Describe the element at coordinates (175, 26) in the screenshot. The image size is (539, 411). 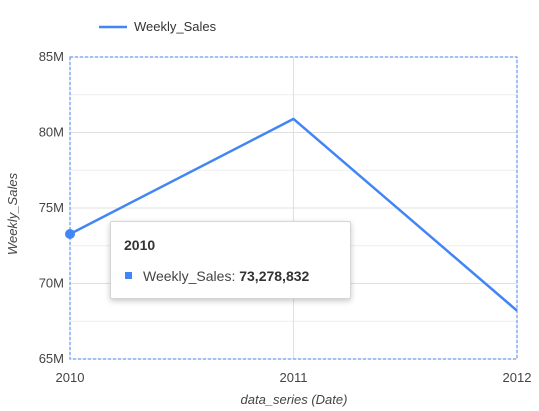
I see `legend-label: Weekly_Sales` at that location.